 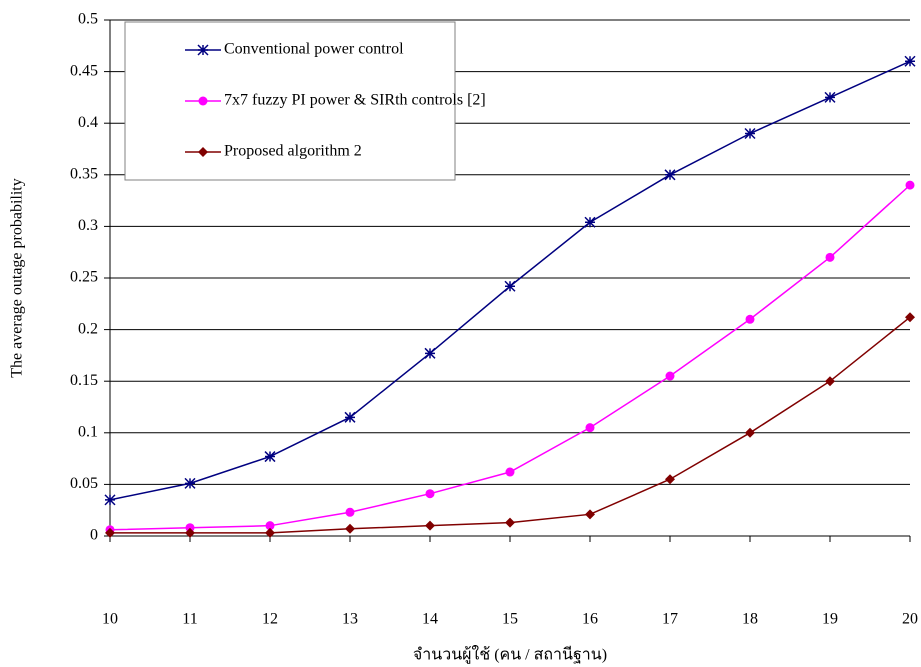 I want to click on x-tick-label: 19, so click(x=830, y=619).